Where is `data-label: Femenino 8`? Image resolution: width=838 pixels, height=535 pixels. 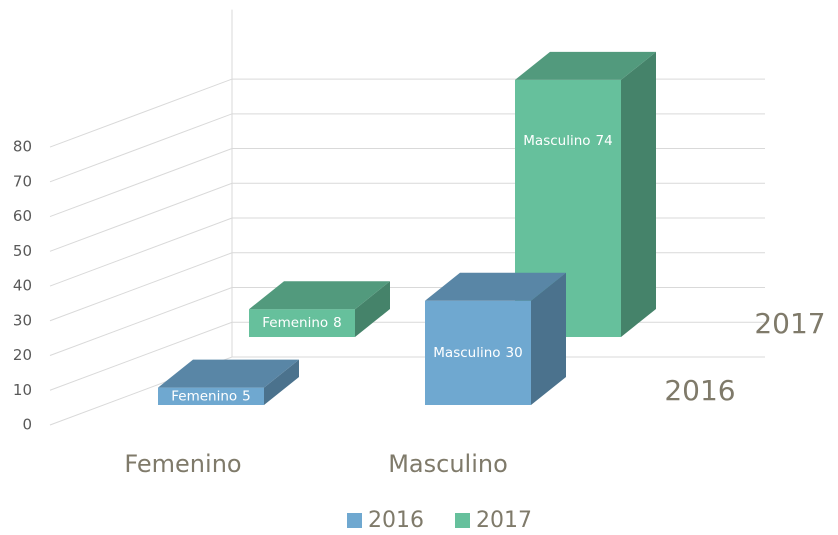
data-label: Femenino 8 is located at coordinates (302, 323).